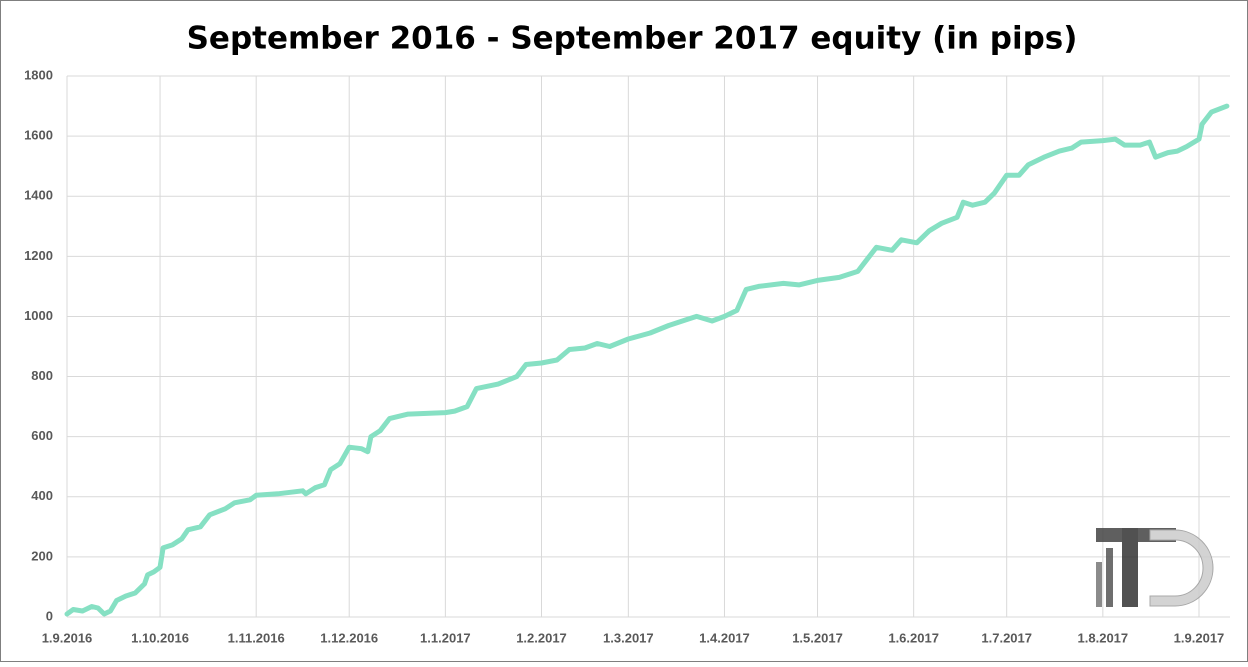 This screenshot has width=1248, height=667. Describe the element at coordinates (541, 637) in the screenshot. I see `x-tick-label: 1.2.2017` at that location.